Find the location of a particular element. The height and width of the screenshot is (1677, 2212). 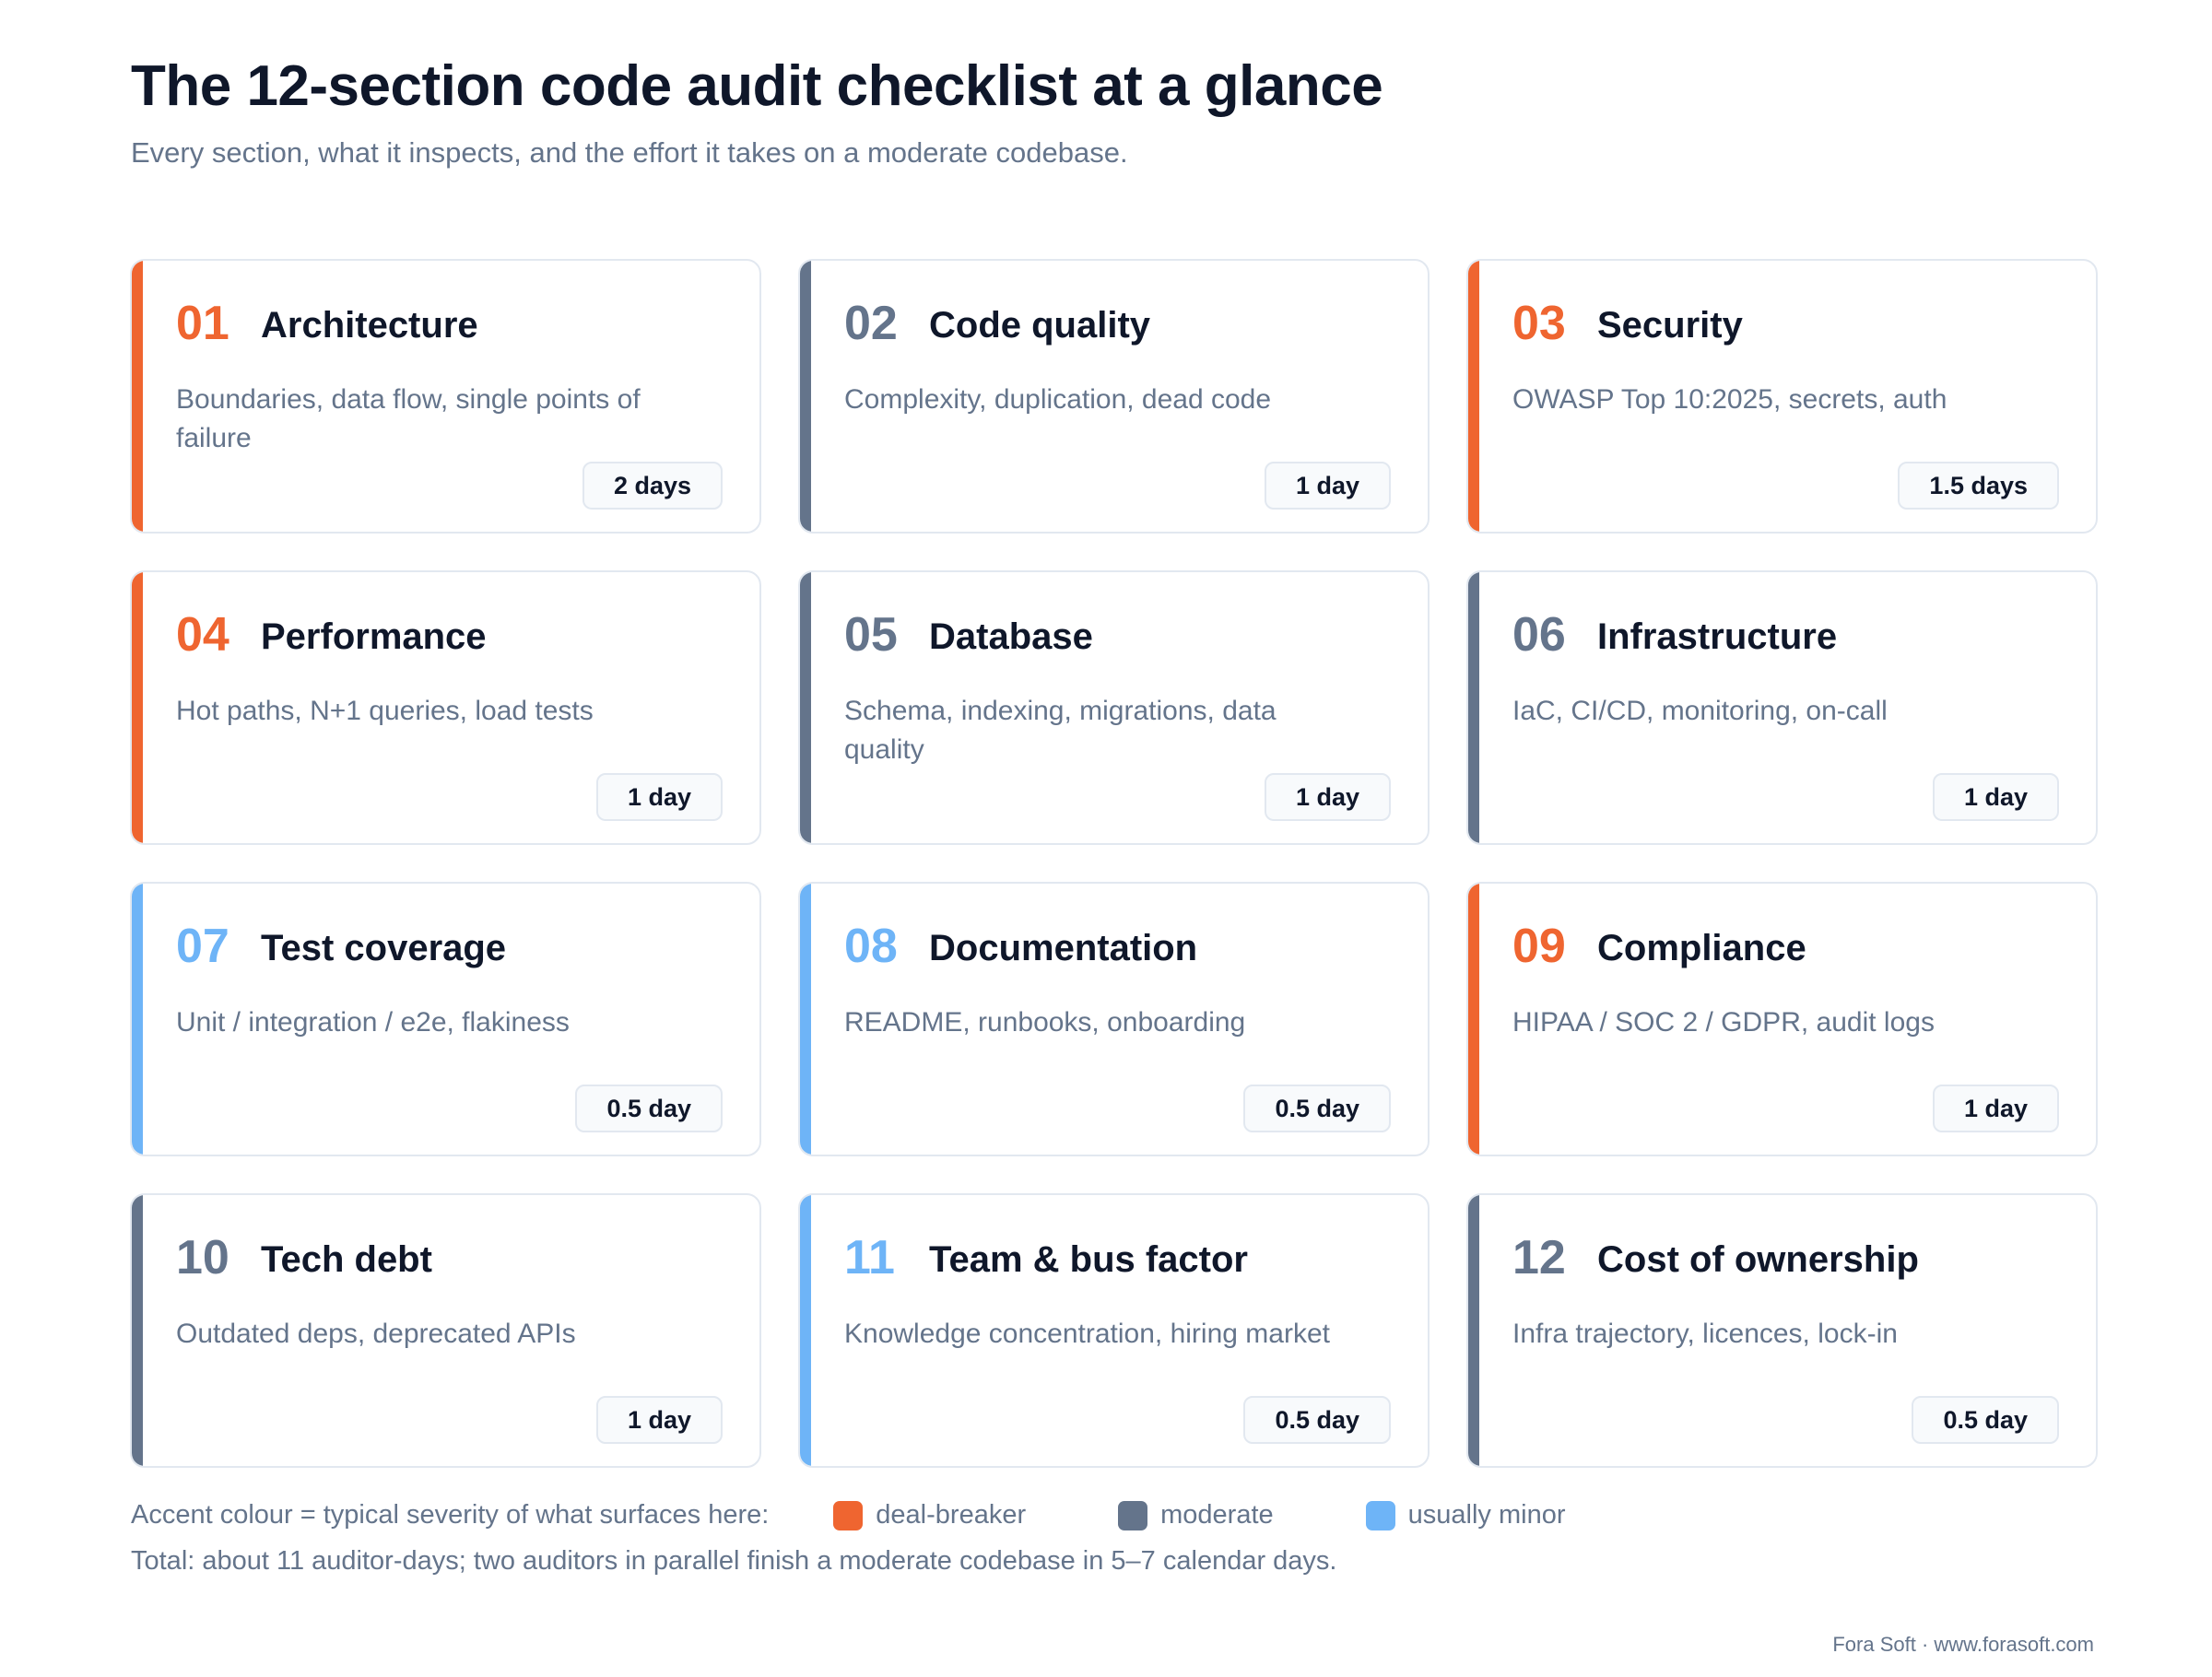

section-name: Documentation is located at coordinates (1063, 948).